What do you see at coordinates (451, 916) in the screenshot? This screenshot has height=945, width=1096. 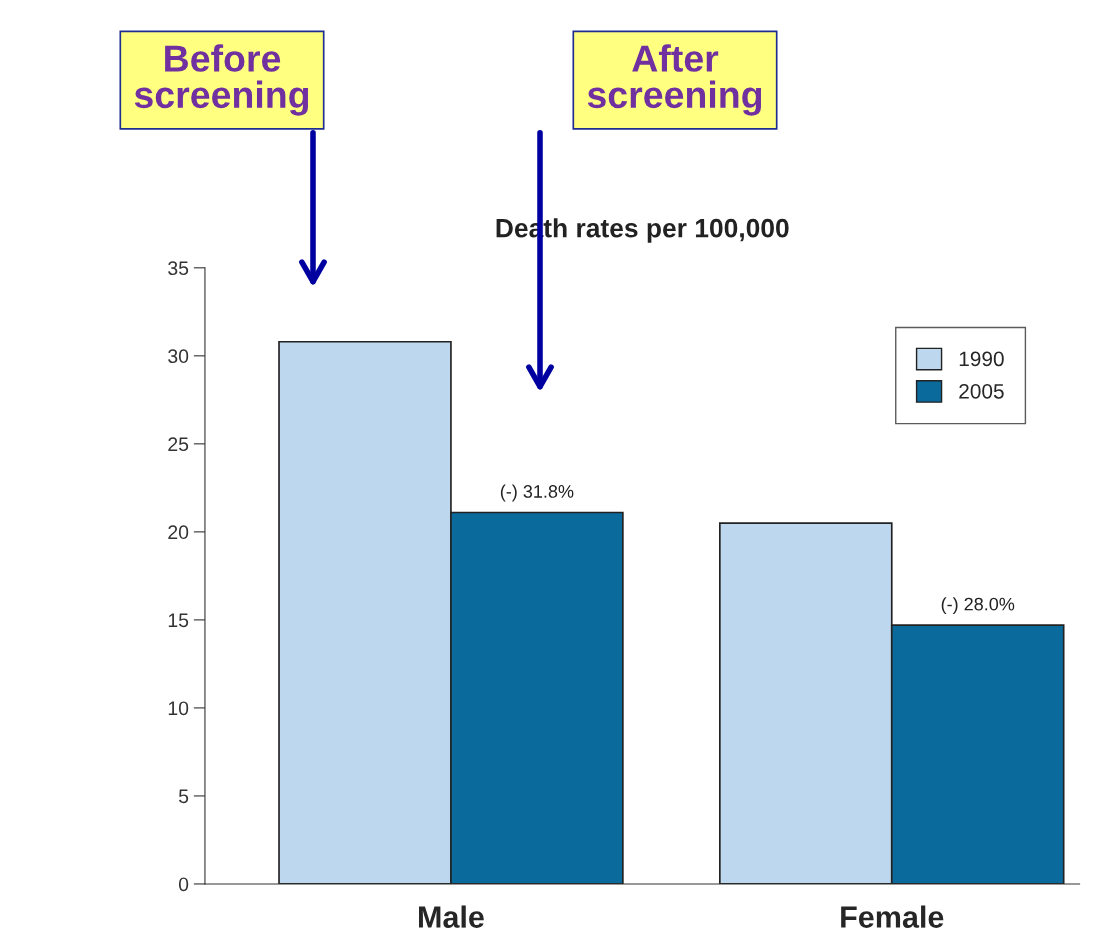 I see `x-tick-label: Male` at bounding box center [451, 916].